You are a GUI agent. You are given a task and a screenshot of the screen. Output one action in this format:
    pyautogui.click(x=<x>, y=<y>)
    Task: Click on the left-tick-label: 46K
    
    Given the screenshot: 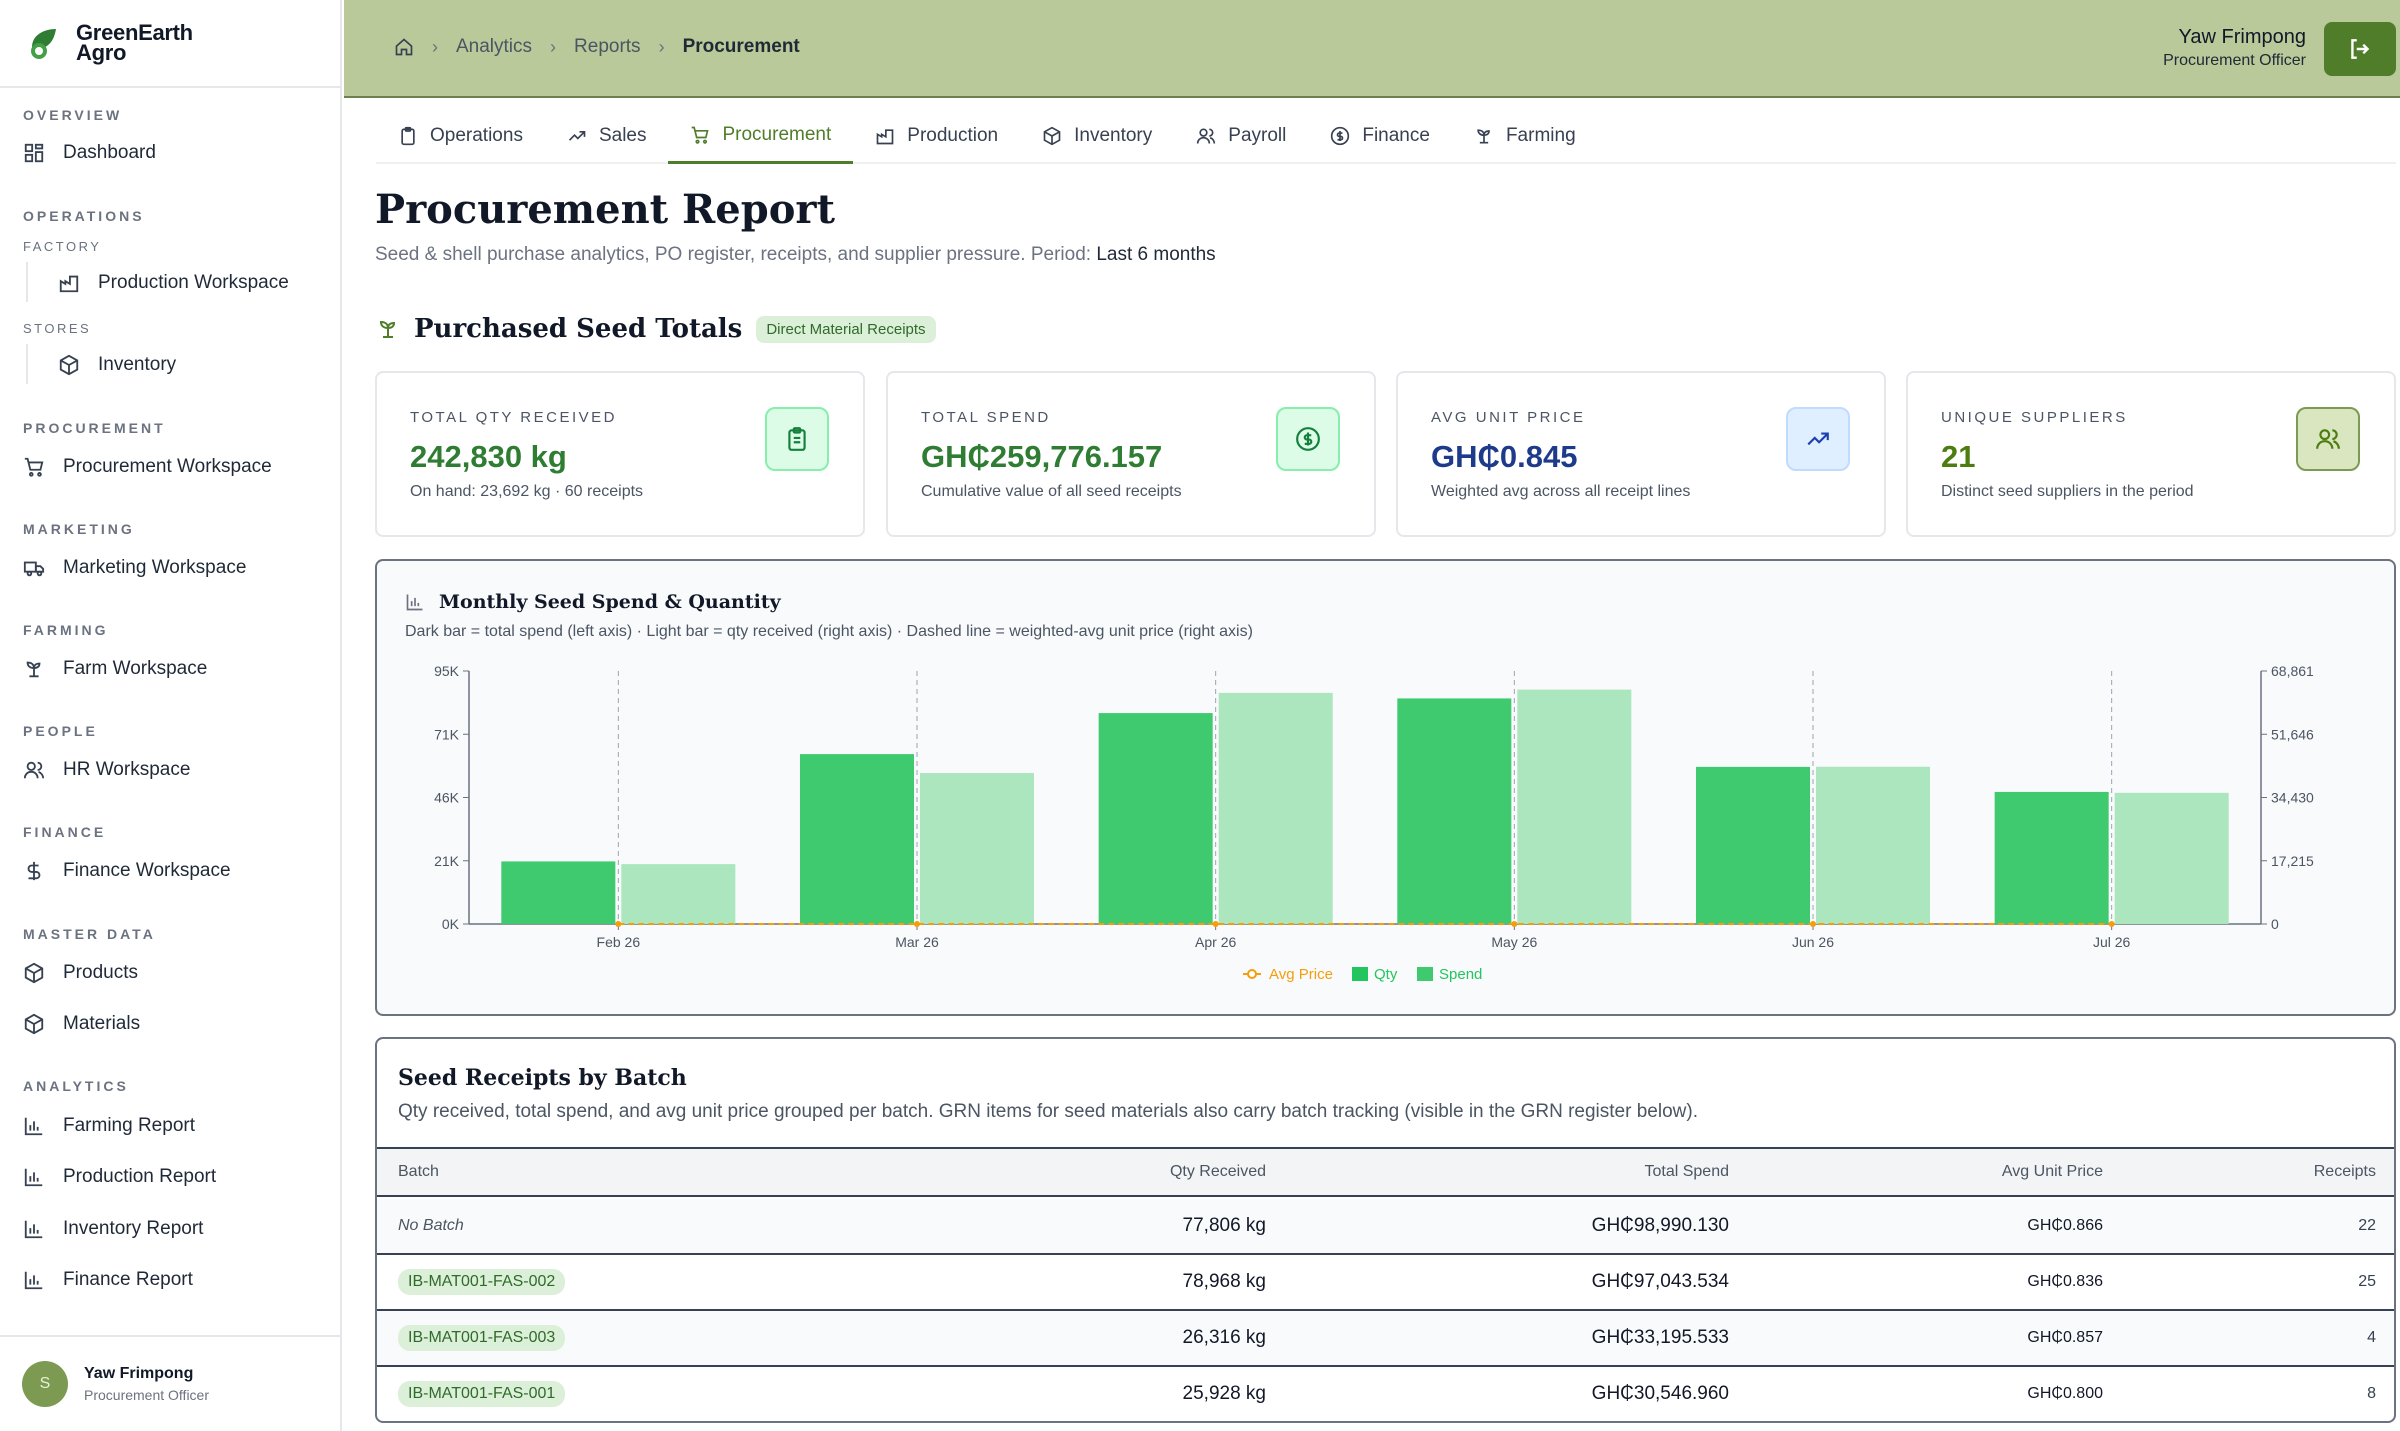 What is the action you would take?
    pyautogui.click(x=447, y=798)
    